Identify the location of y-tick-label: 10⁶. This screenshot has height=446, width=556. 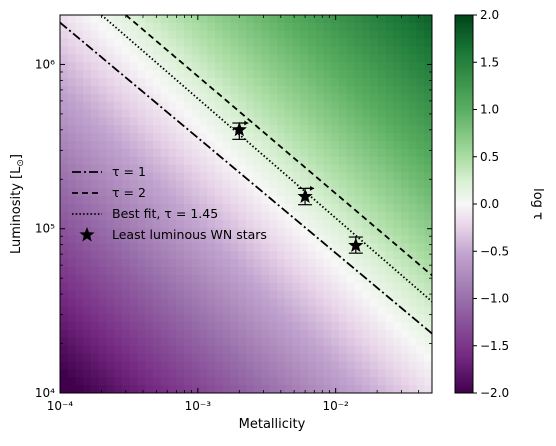
(45, 64).